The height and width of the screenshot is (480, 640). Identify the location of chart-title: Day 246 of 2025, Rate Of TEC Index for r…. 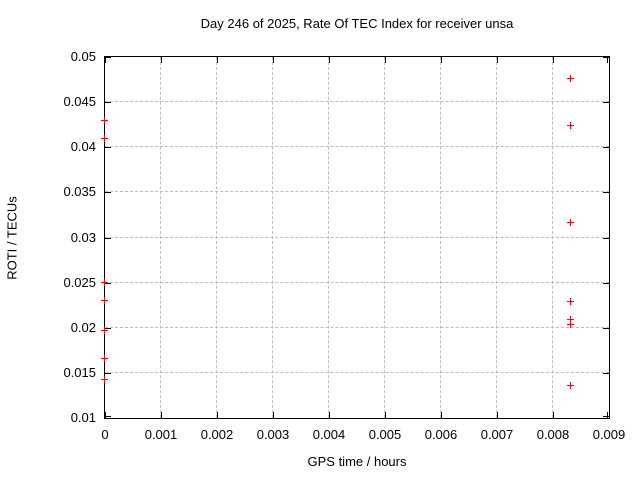
(357, 23).